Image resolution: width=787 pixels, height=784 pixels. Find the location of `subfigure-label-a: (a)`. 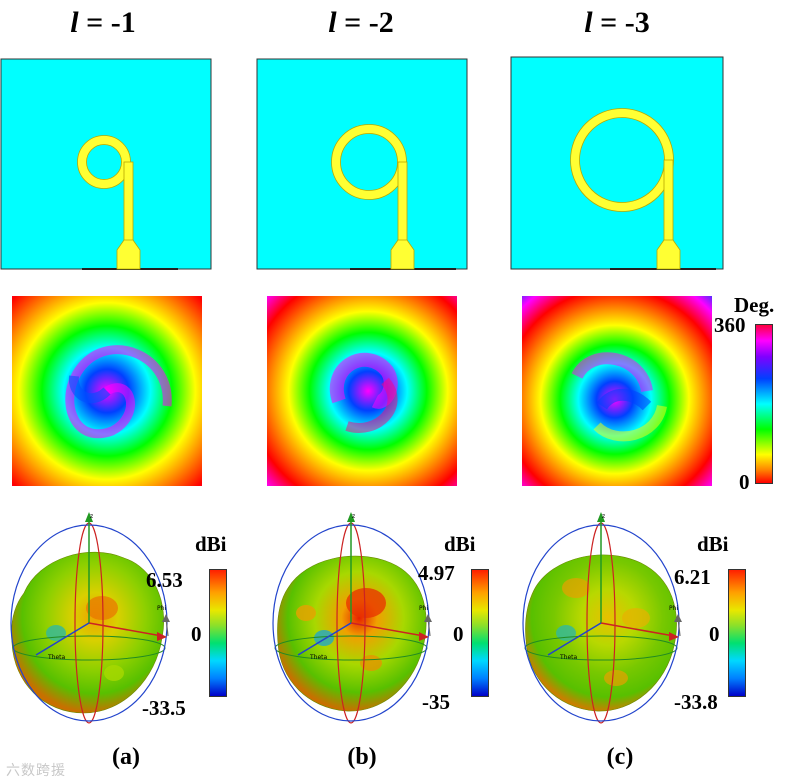

subfigure-label-a: (a) is located at coordinates (126, 757).